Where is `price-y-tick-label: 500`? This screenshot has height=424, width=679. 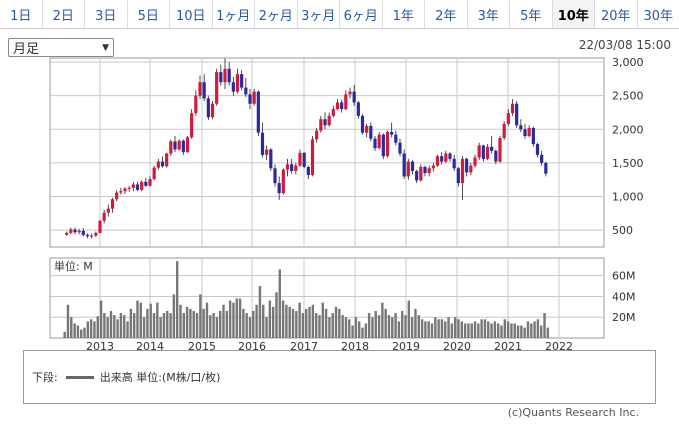 price-y-tick-label: 500 is located at coordinates (622, 230).